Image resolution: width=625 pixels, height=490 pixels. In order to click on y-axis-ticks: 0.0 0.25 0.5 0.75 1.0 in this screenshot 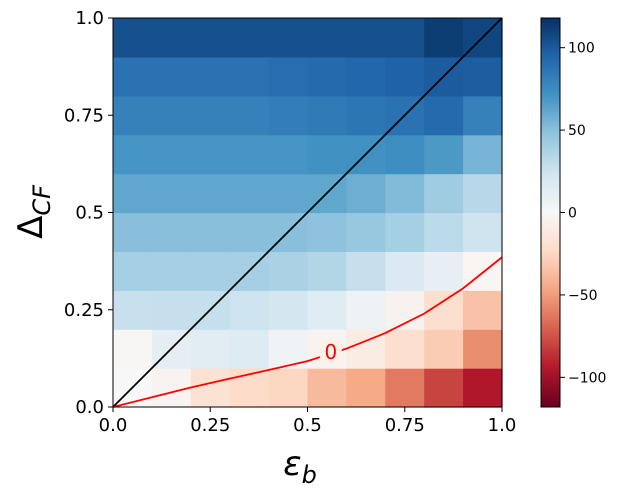, I will do `click(88, 213)`.